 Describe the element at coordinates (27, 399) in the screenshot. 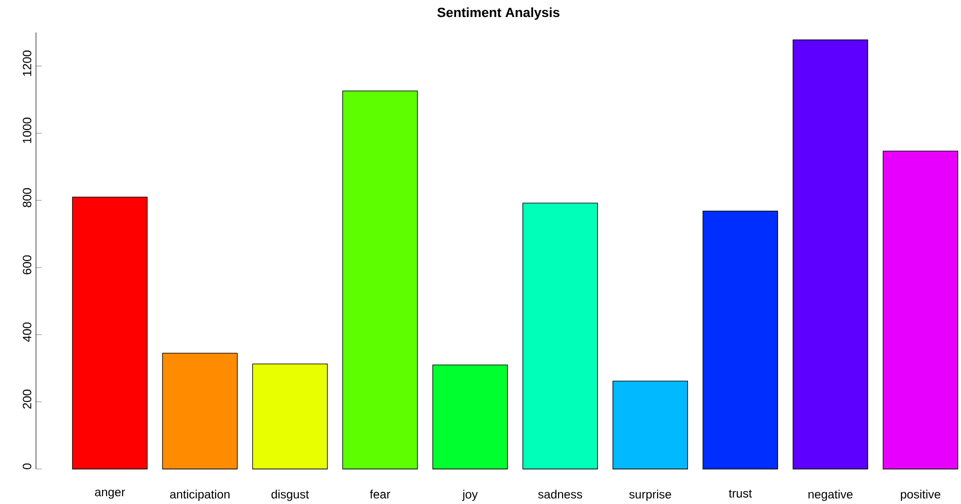

I see `y-tick-label: 200` at that location.